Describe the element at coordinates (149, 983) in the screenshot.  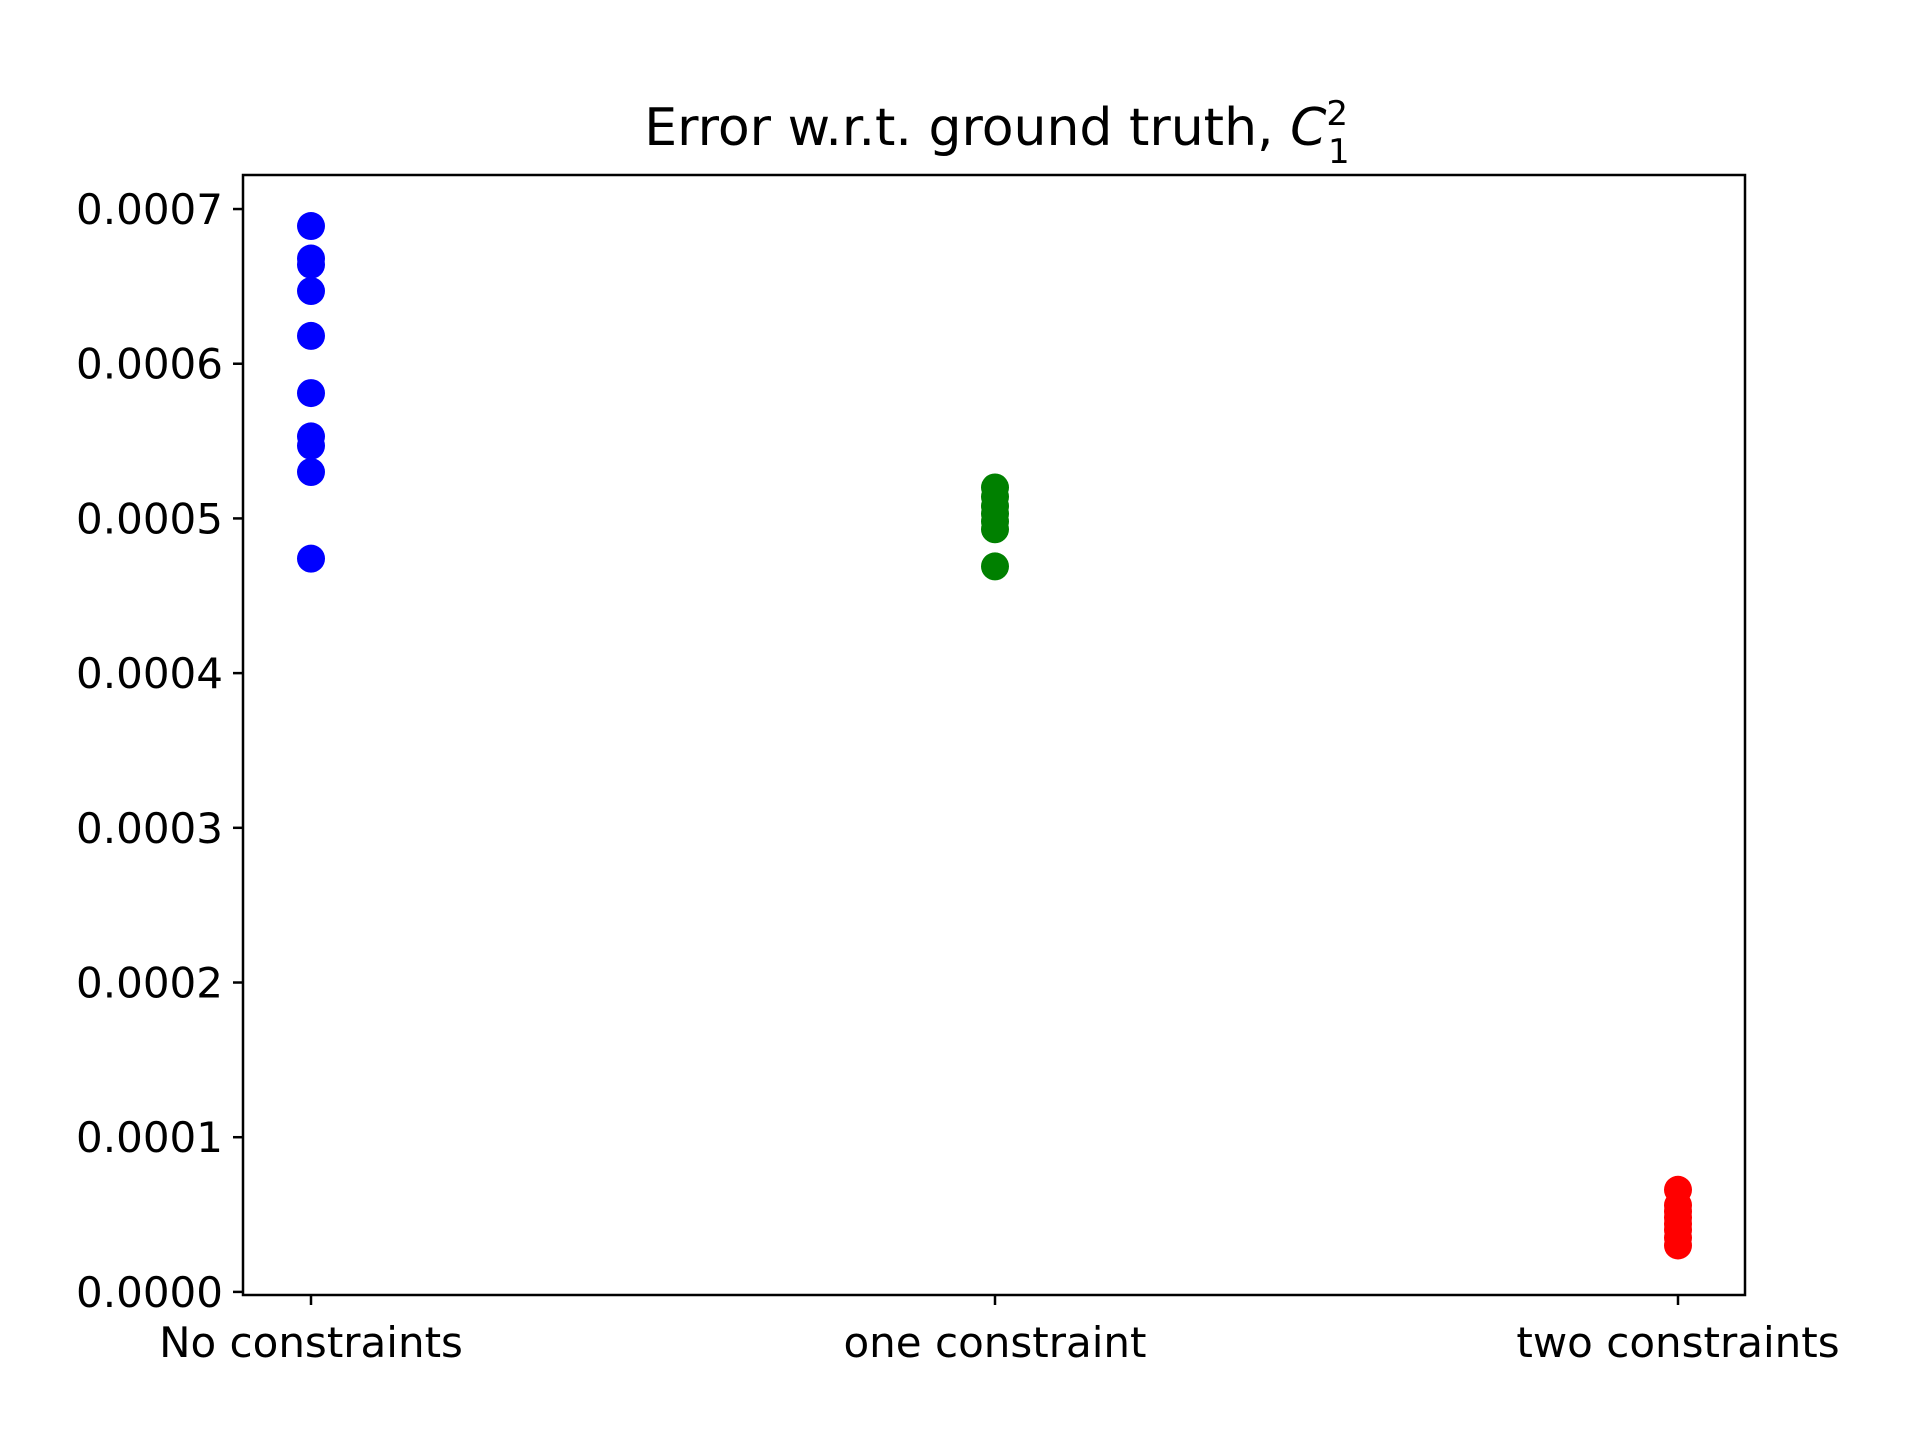
I see `y-tick-label: 0.0002` at that location.